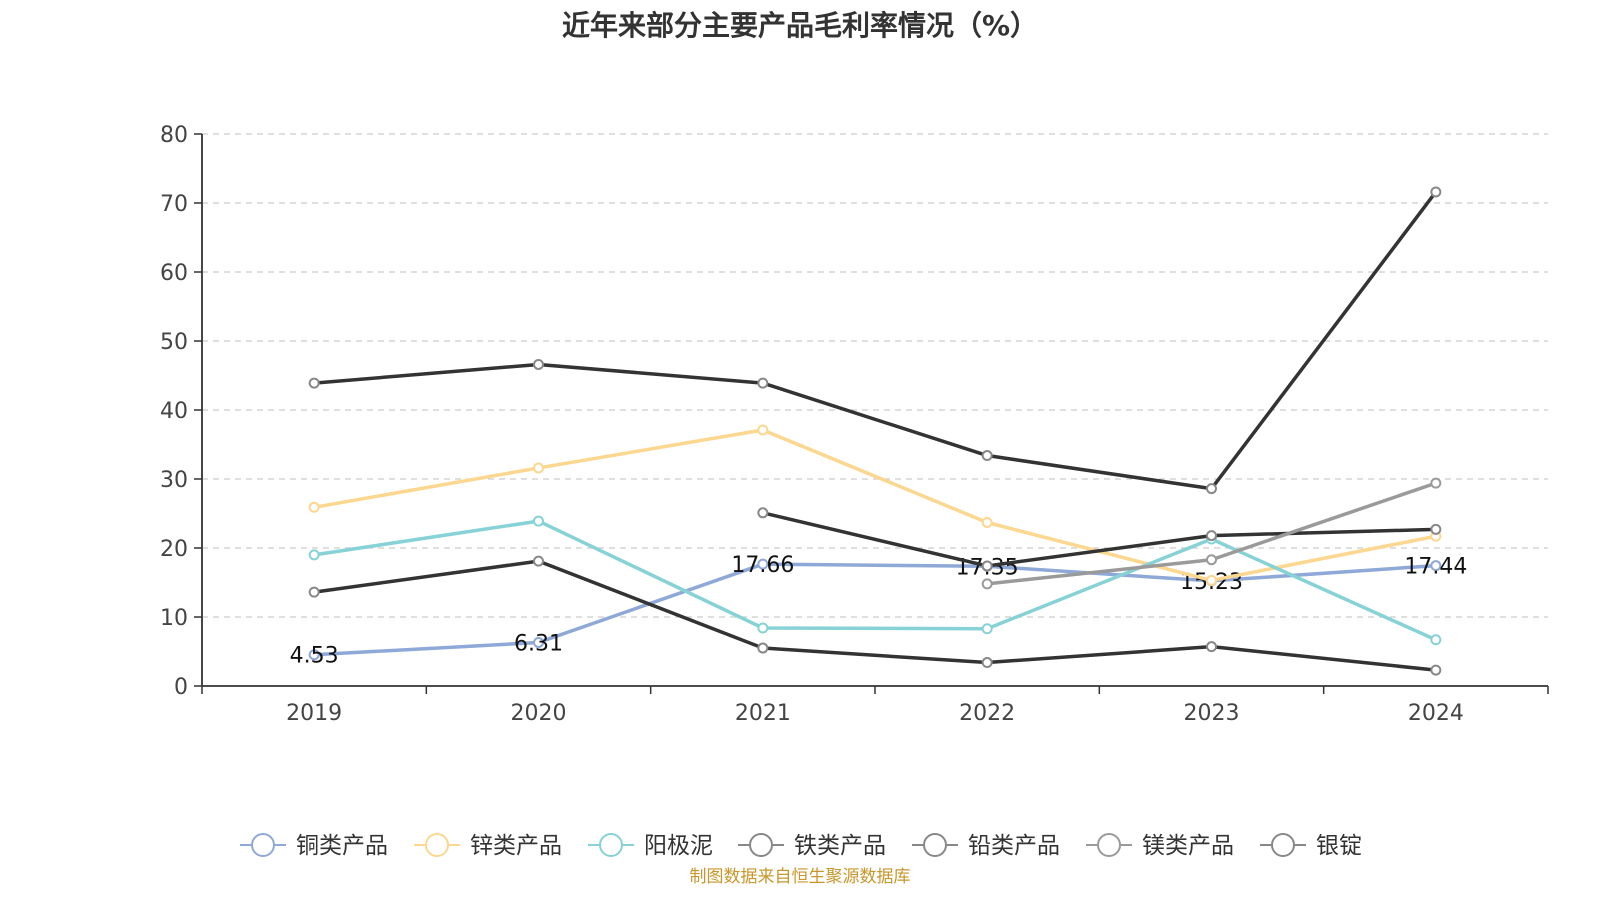  What do you see at coordinates (174, 342) in the screenshot?
I see `y-tick-label: 50` at bounding box center [174, 342].